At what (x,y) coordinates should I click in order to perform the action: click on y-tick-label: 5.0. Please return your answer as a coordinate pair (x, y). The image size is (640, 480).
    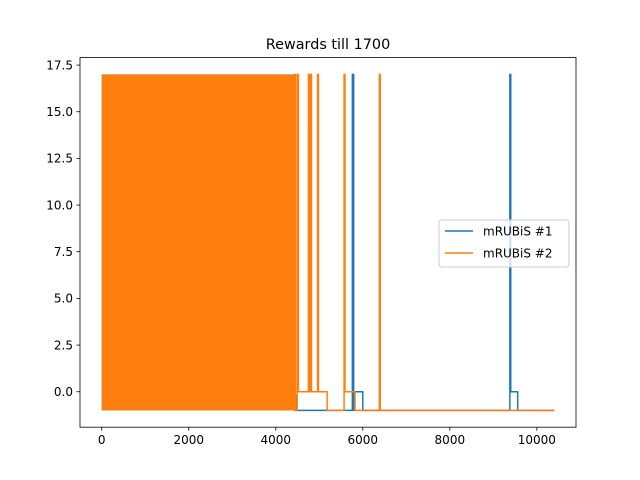
    Looking at the image, I should click on (63, 299).